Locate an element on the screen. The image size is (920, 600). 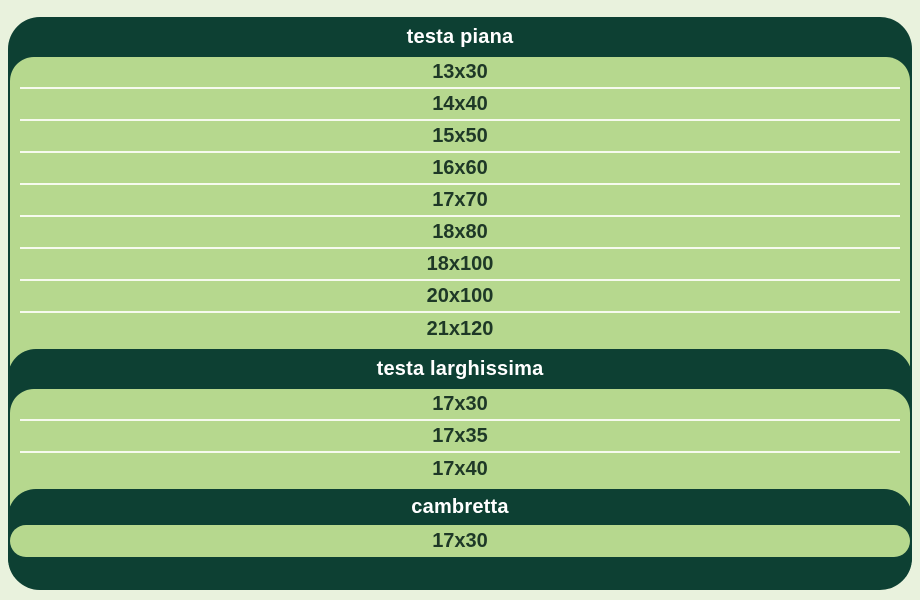
size-row: 13x30 is located at coordinates (460, 73).